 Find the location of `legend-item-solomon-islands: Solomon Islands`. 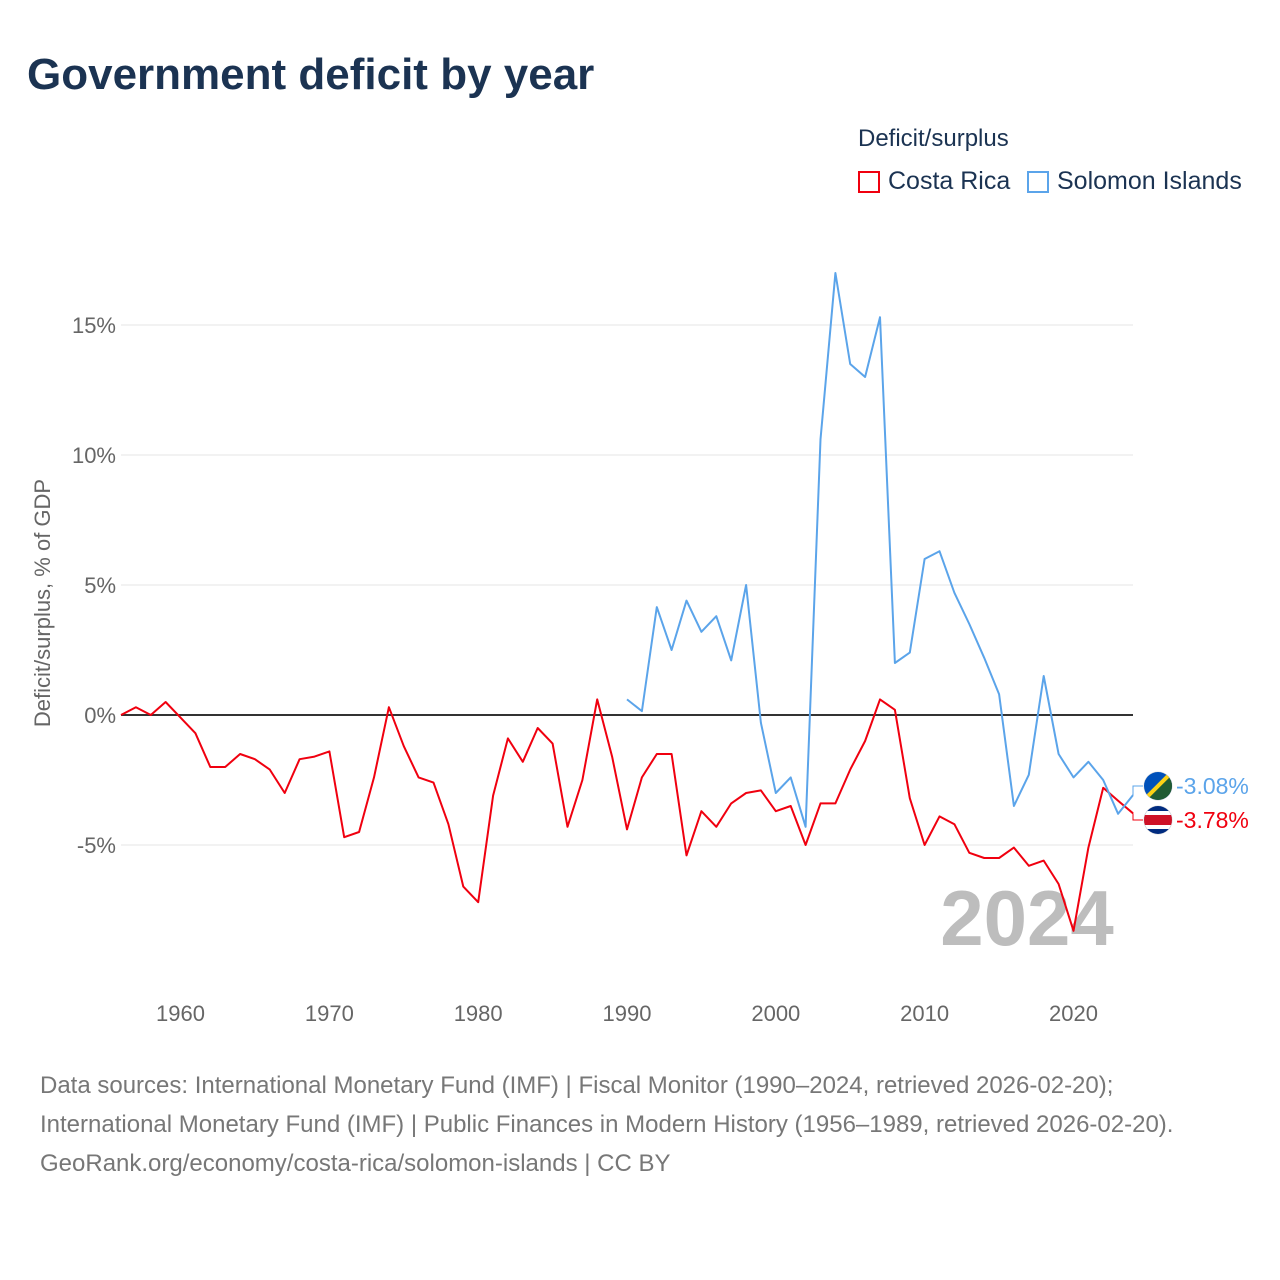

legend-item-solomon-islands: Solomon Islands is located at coordinates (1134, 181).